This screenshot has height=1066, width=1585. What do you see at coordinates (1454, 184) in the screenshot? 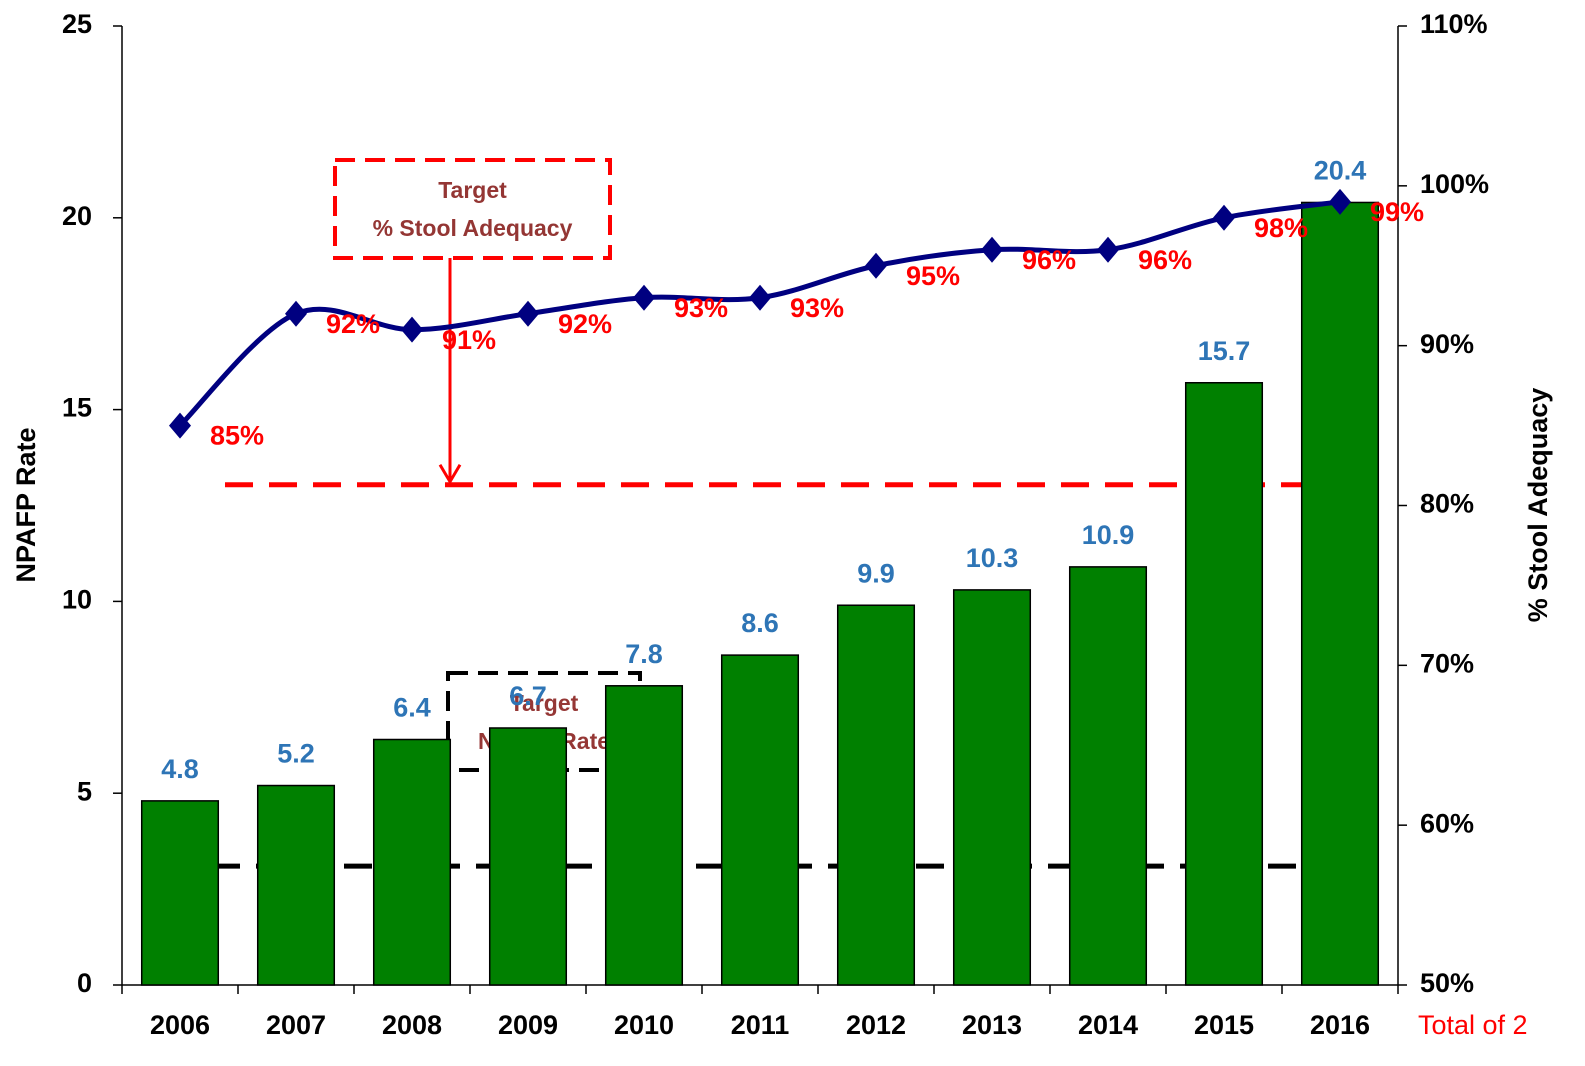
I see `y2-tick-label: 100%` at bounding box center [1454, 184].